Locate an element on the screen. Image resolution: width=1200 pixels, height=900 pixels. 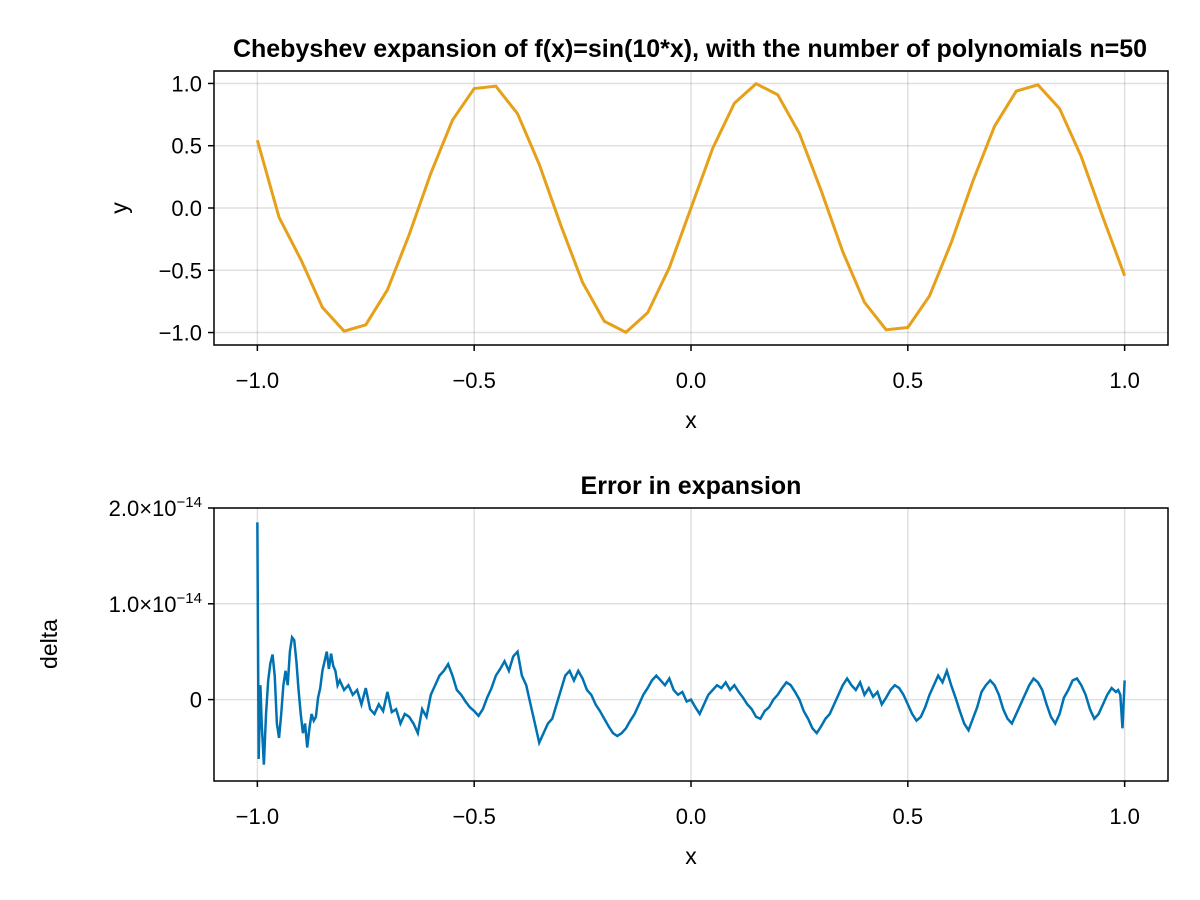
y-tick-label: 0.0 is located at coordinates (186, 208).